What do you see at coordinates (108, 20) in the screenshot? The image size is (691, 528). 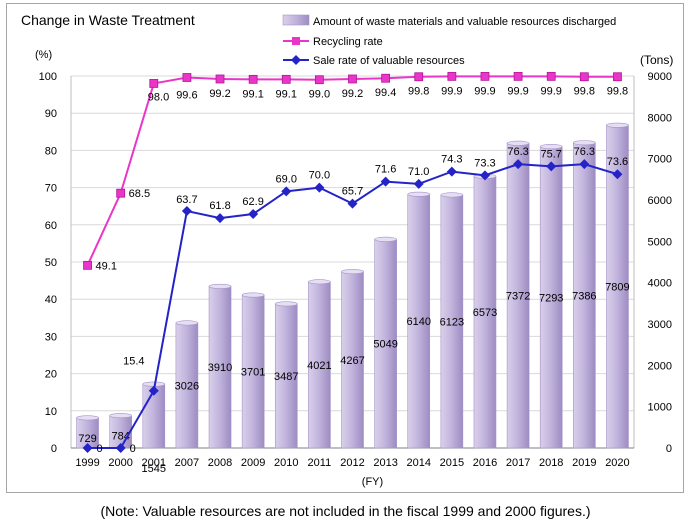 I see `chart-title: Change in Waste Treatment` at bounding box center [108, 20].